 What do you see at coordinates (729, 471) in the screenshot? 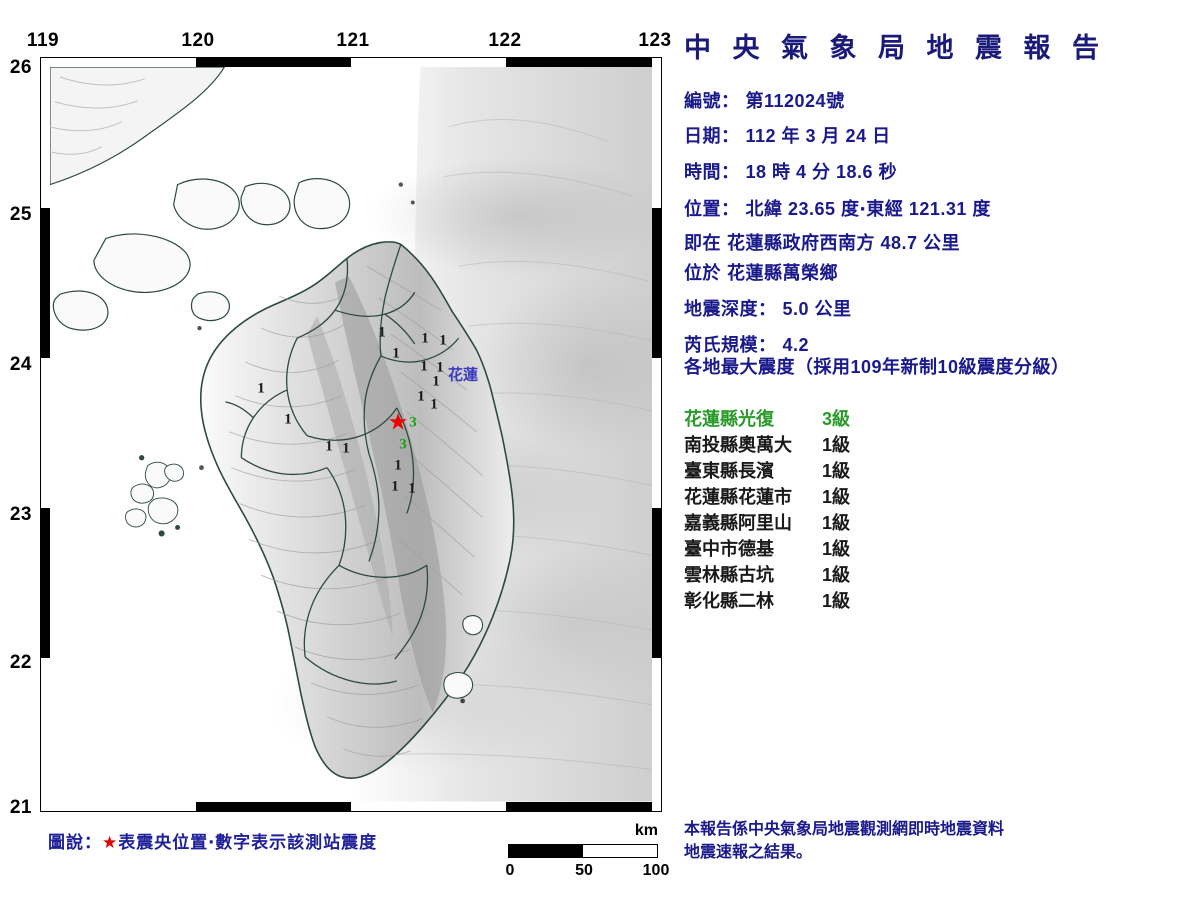
I see `intensity-place: 臺東縣長濱` at bounding box center [729, 471].